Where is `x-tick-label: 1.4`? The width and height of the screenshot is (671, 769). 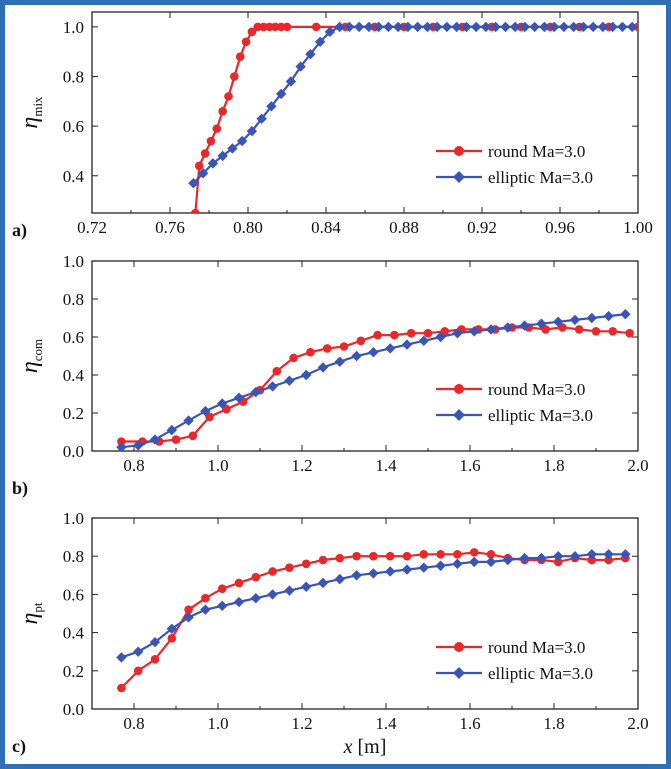
x-tick-label: 1.4 is located at coordinates (386, 465).